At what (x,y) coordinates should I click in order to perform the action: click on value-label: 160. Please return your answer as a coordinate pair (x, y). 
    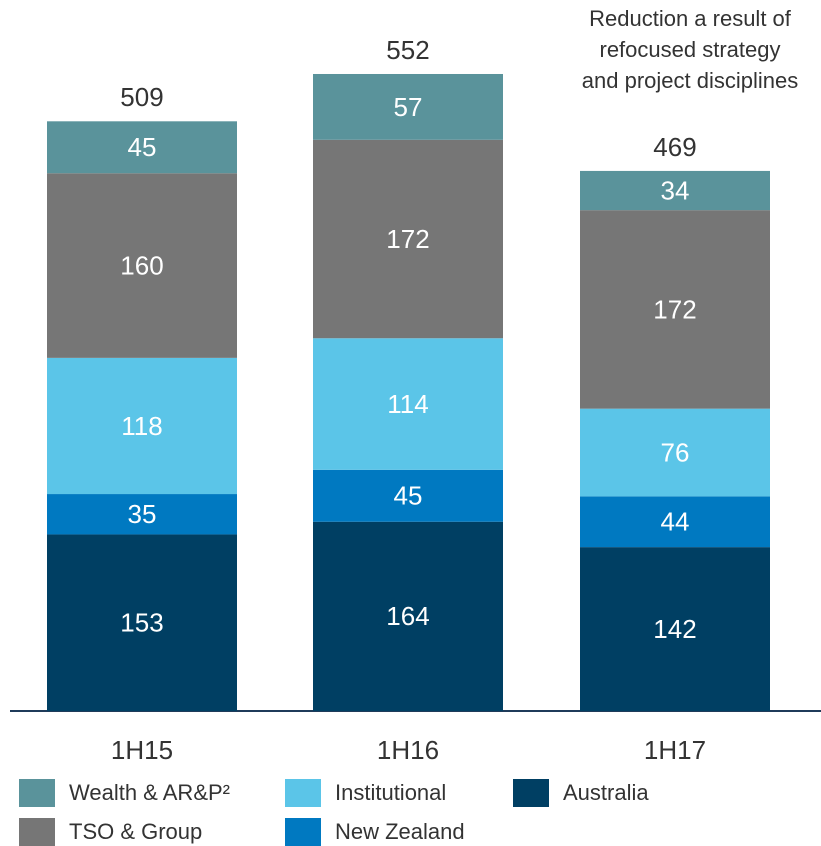
    Looking at the image, I should click on (141, 265).